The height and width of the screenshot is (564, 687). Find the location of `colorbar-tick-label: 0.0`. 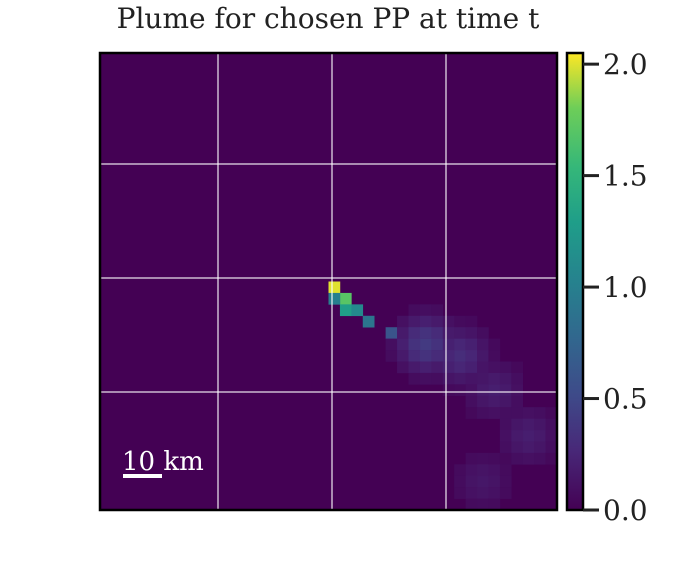

colorbar-tick-label: 0.0 is located at coordinates (625, 510).